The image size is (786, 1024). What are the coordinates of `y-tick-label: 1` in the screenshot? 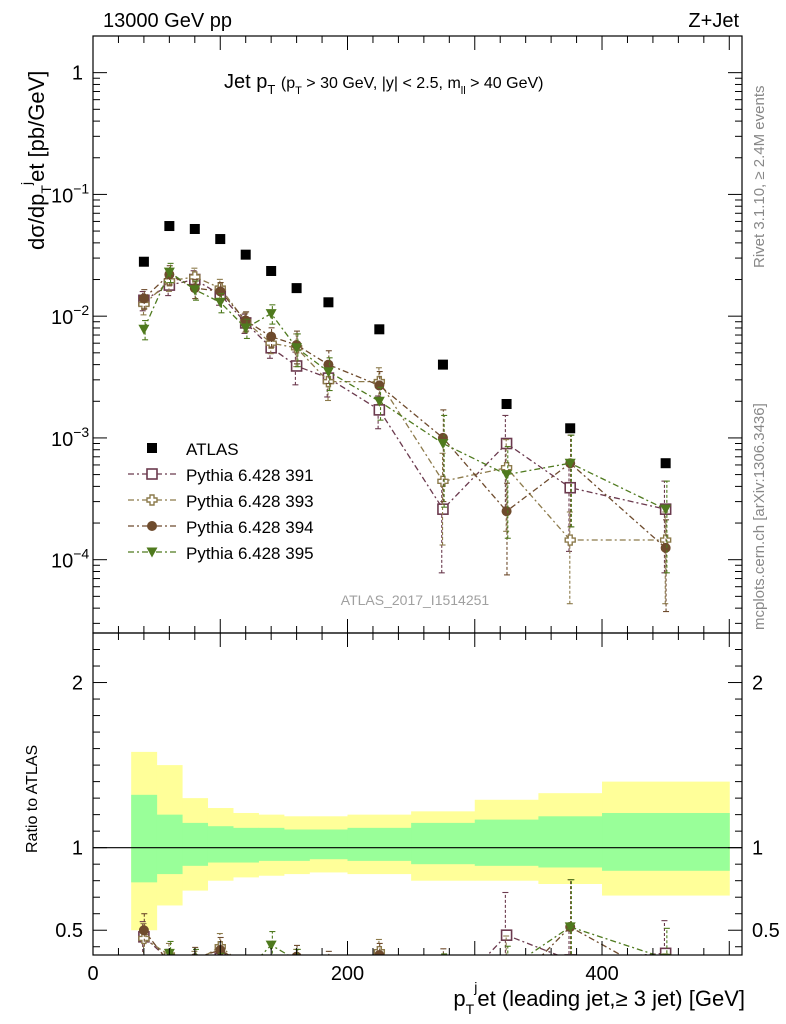 It's located at (77, 74).